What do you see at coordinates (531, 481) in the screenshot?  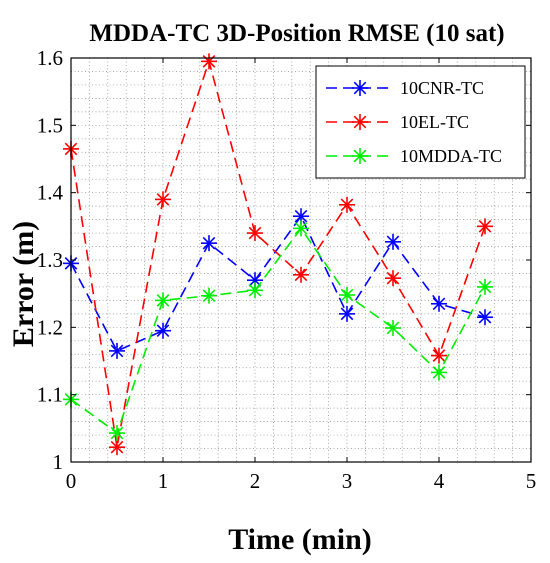 I see `x-tick-label: 5` at bounding box center [531, 481].